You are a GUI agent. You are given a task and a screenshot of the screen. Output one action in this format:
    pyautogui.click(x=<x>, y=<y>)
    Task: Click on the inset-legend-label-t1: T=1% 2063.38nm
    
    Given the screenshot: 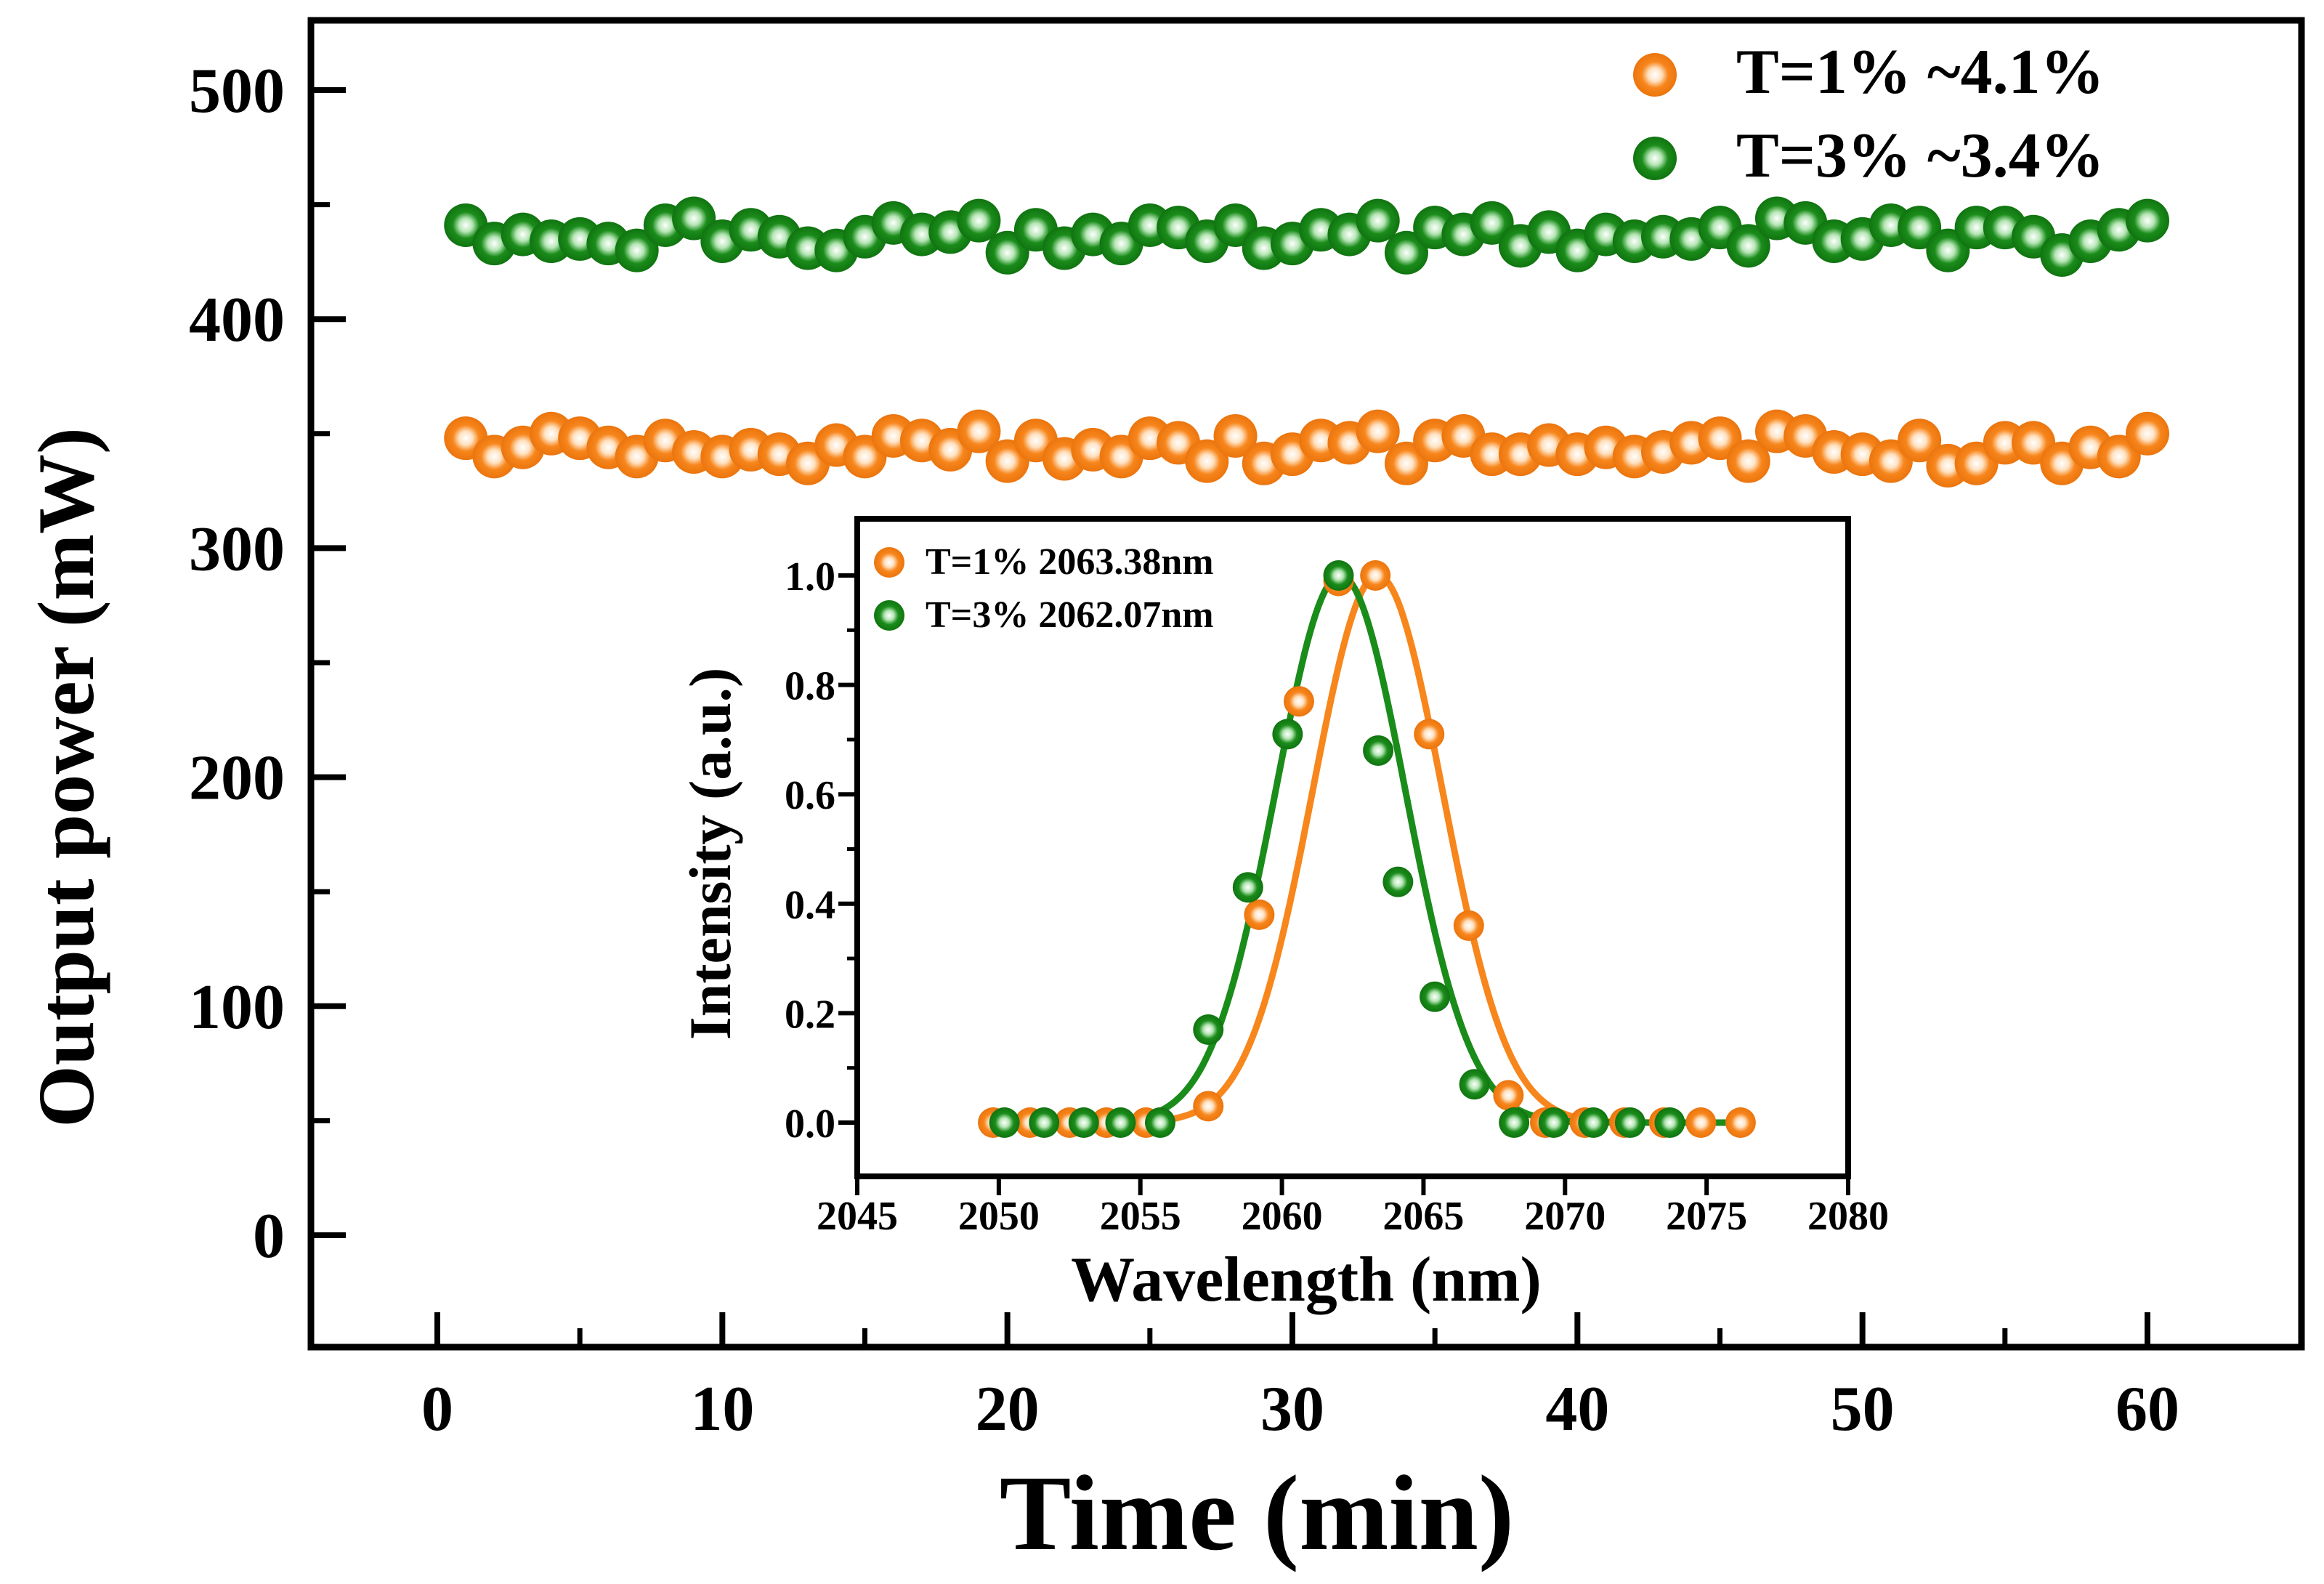 What is the action you would take?
    pyautogui.click(x=1070, y=562)
    